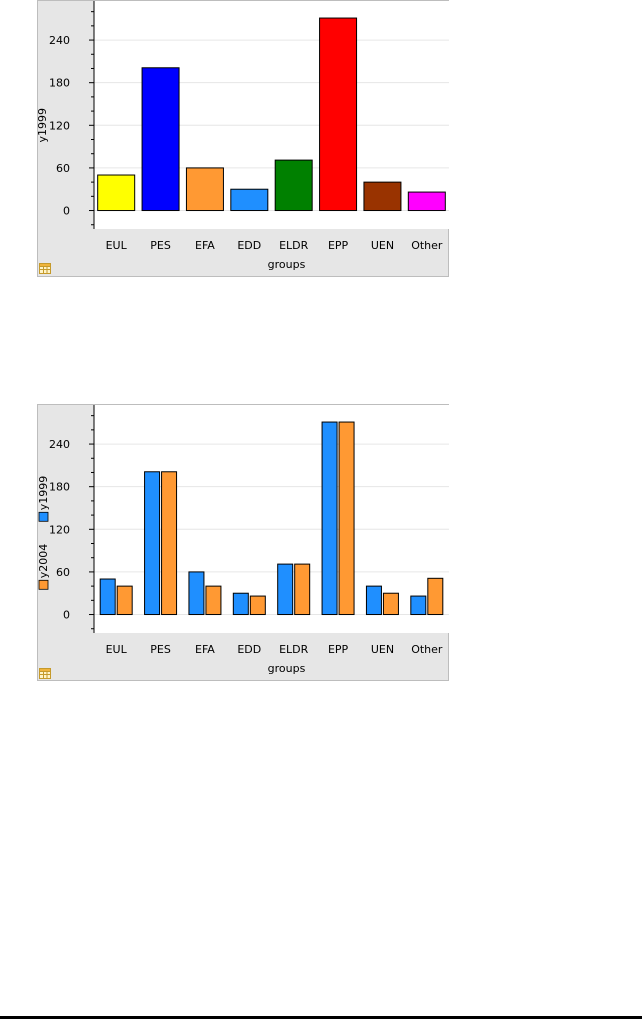  I want to click on bar-eldr-y1999, so click(285, 589).